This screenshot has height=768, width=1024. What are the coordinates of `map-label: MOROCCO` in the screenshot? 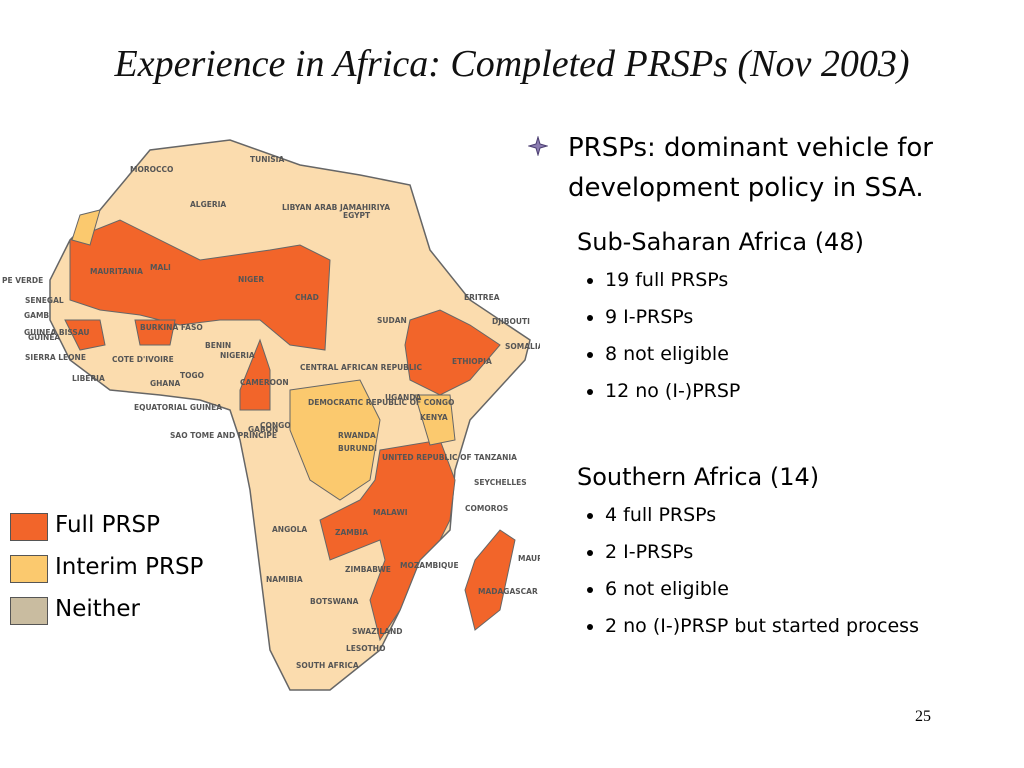 It's located at (151, 169).